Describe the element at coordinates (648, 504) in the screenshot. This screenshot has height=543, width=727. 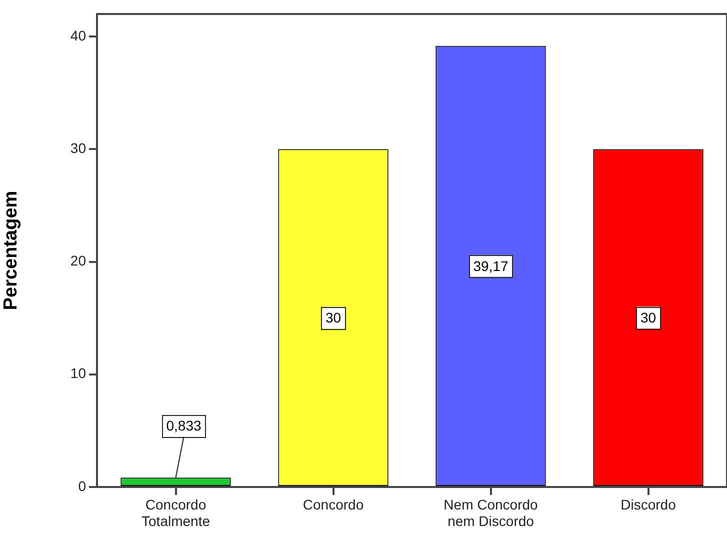
I see `x-tick-label: Discordo` at that location.